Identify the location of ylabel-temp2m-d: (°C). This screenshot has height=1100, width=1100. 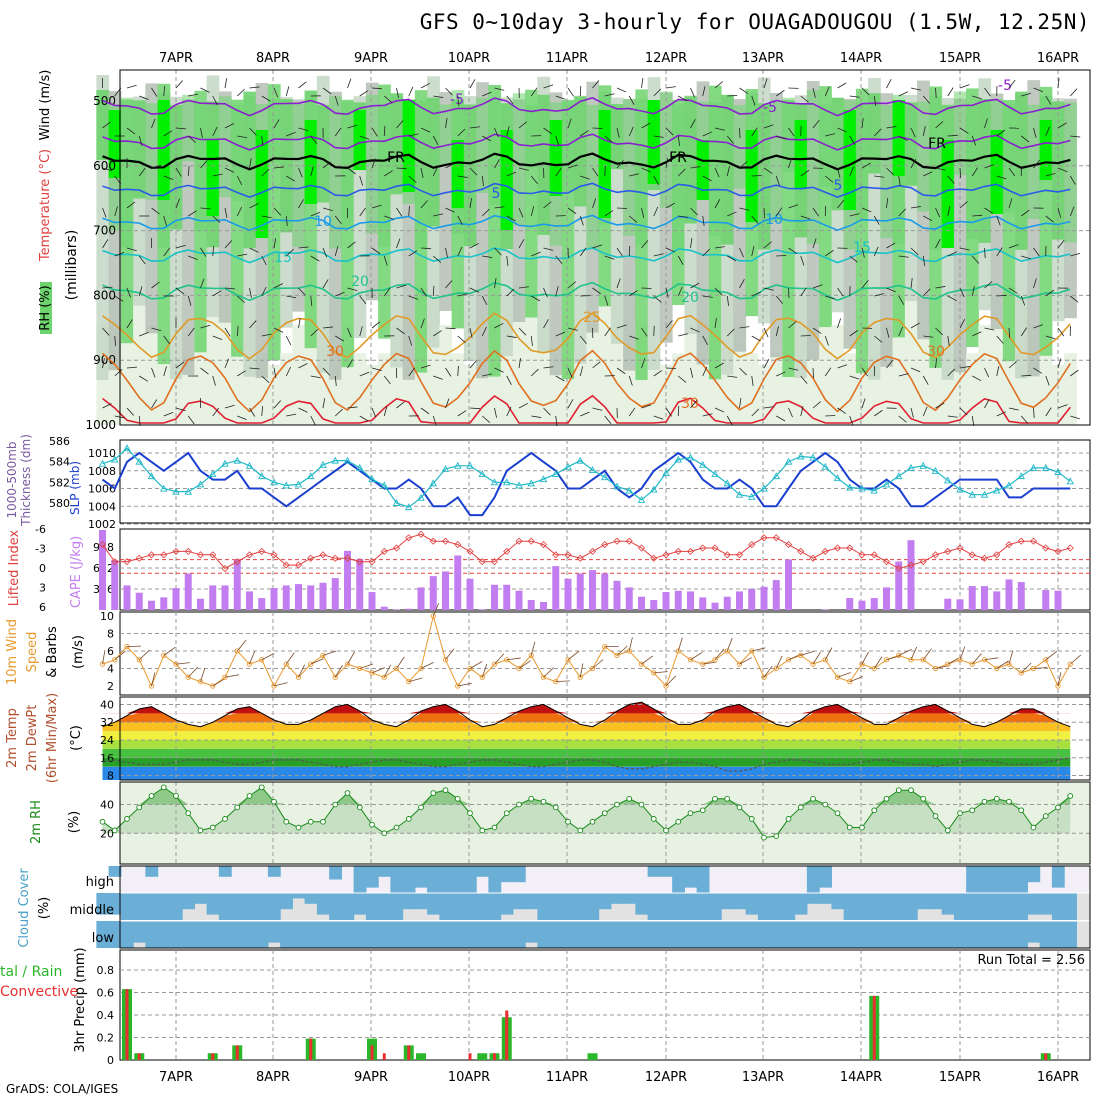
(76, 738).